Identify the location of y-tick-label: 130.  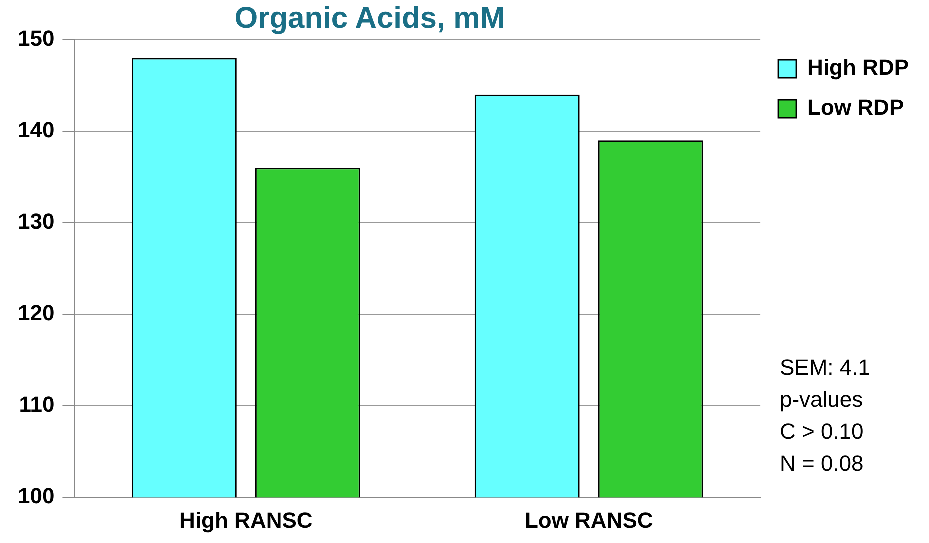
(36, 221).